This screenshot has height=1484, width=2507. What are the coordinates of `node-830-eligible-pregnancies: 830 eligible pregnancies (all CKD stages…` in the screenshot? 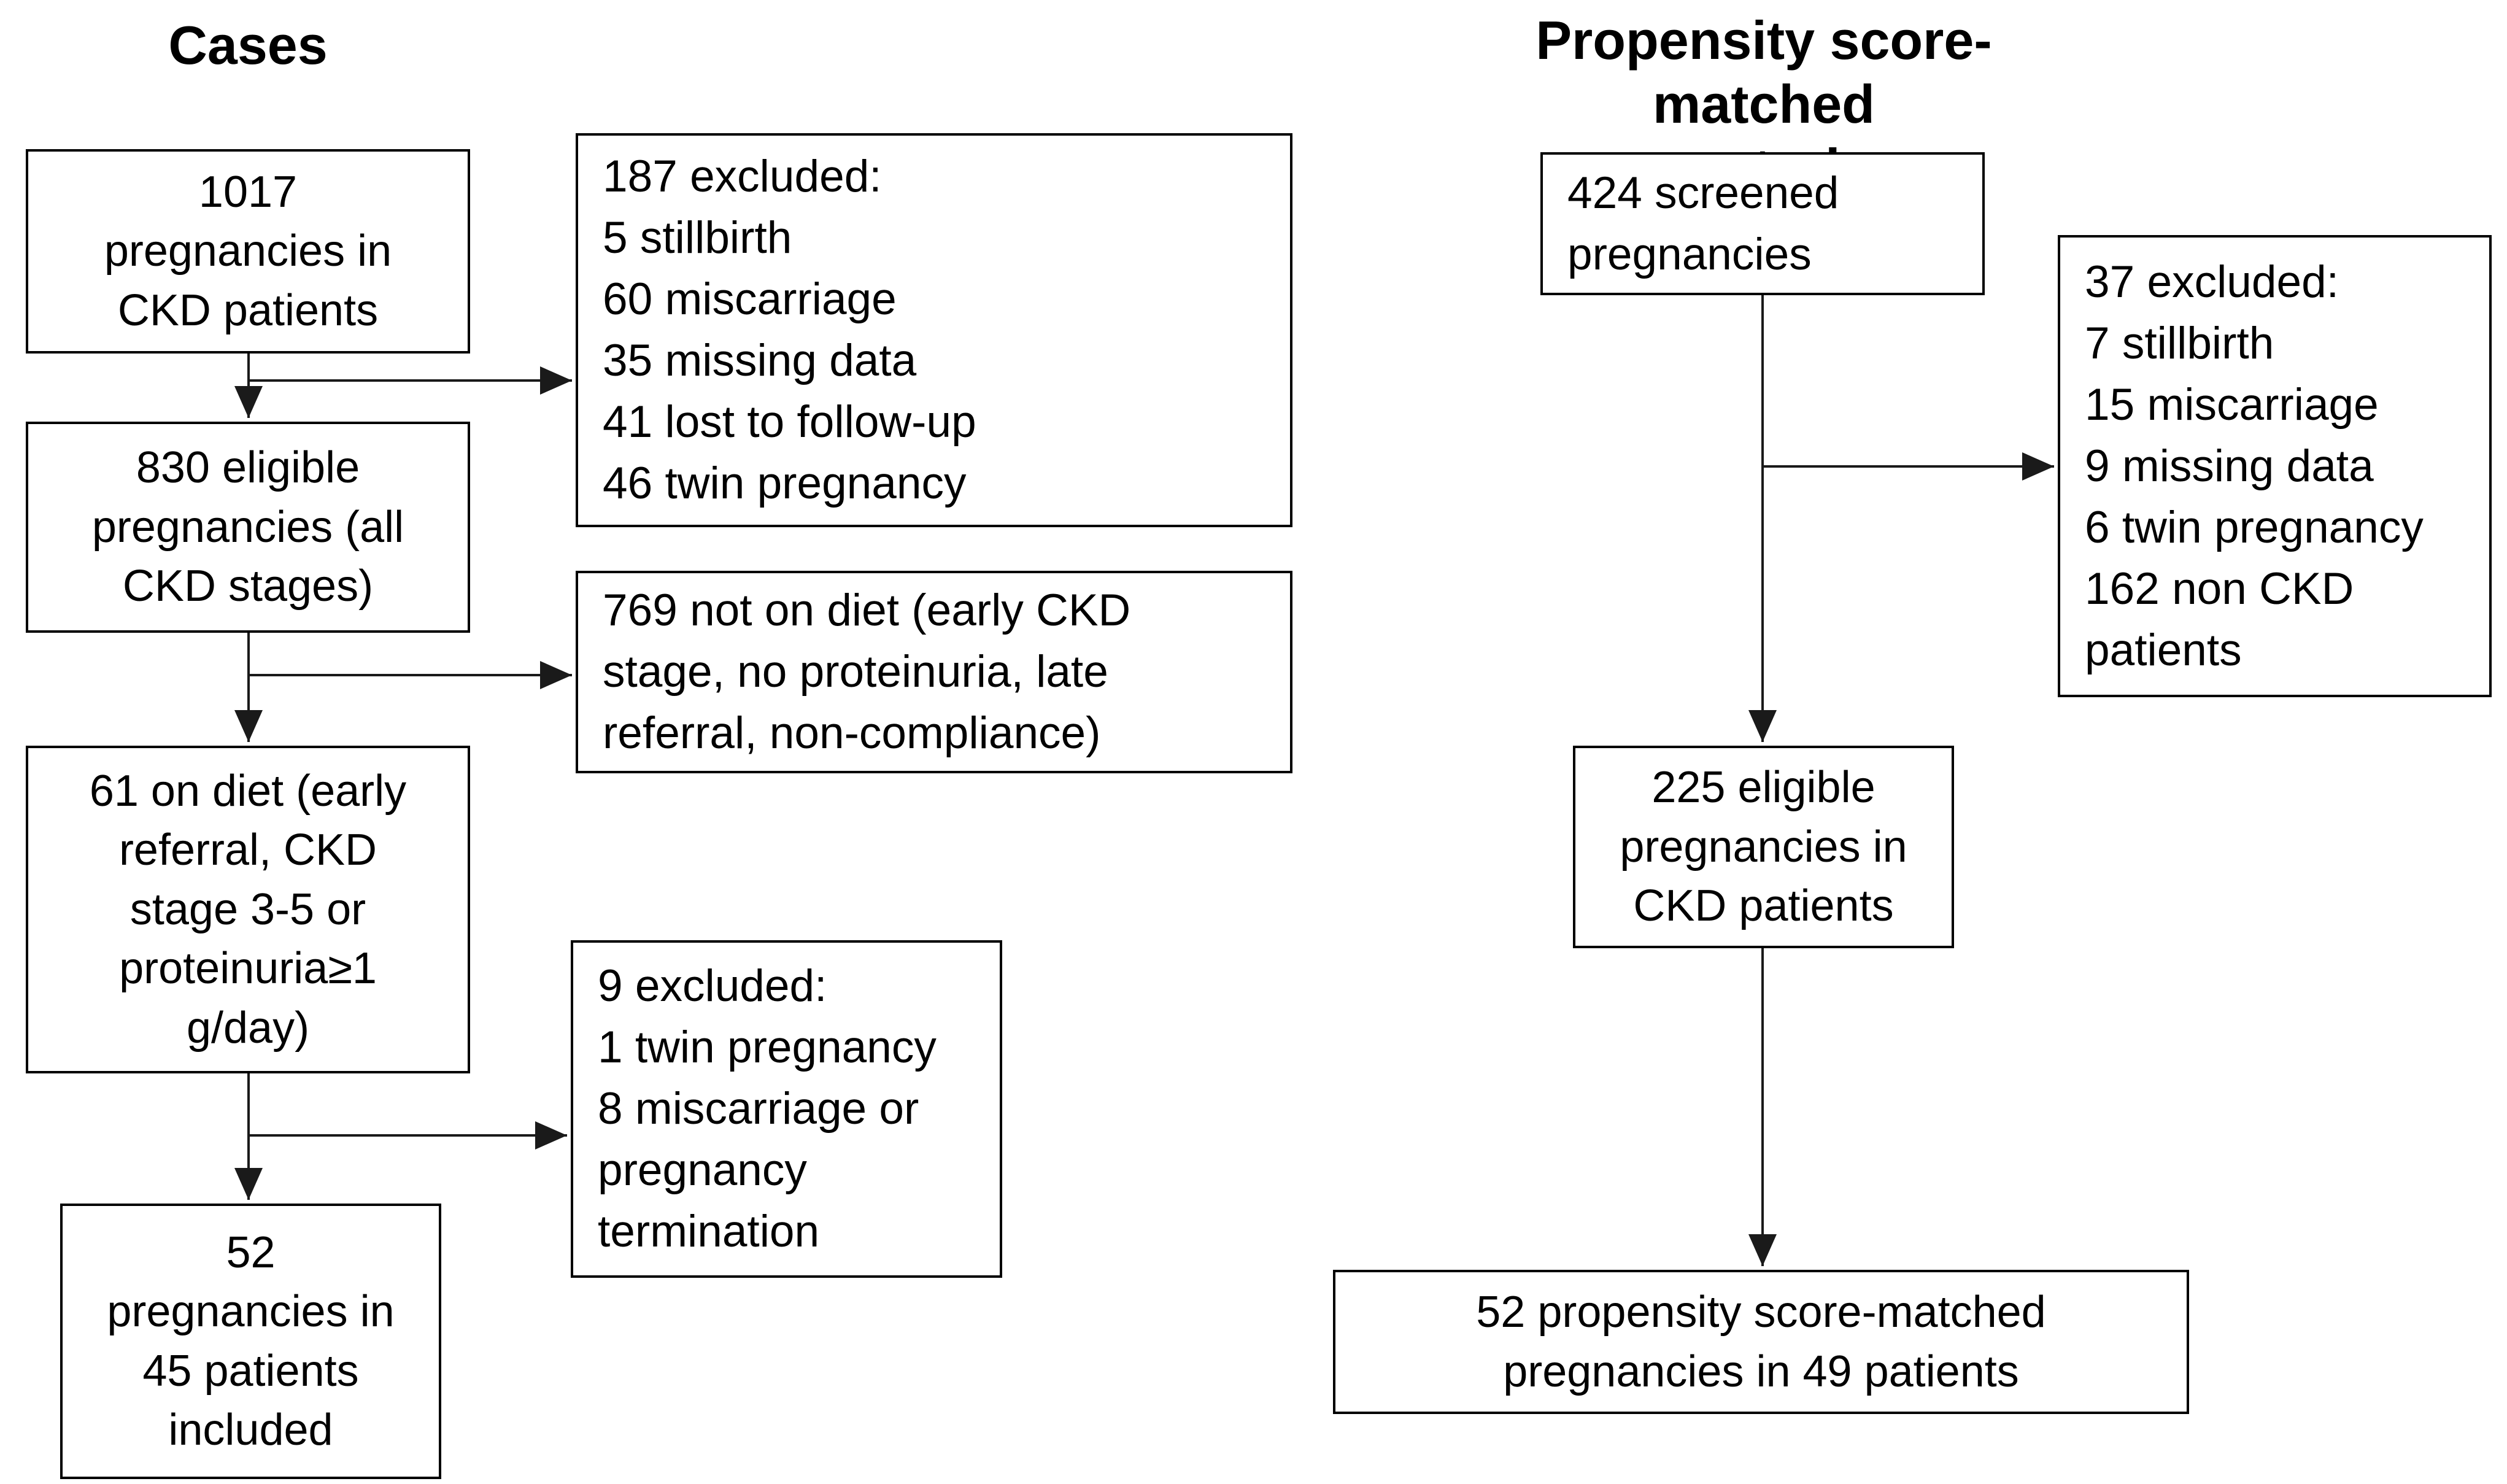 It's located at (248, 527).